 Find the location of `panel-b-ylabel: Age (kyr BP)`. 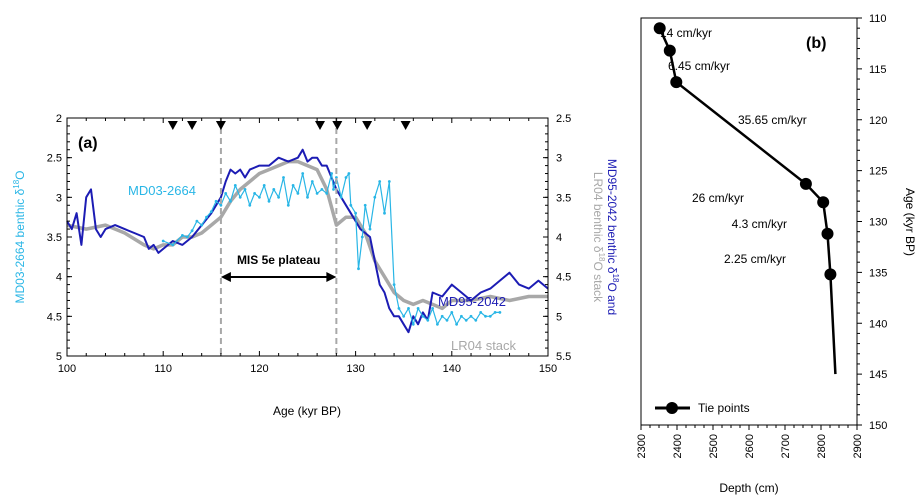

panel-b-ylabel: Age (kyr BP) is located at coordinates (910, 222).